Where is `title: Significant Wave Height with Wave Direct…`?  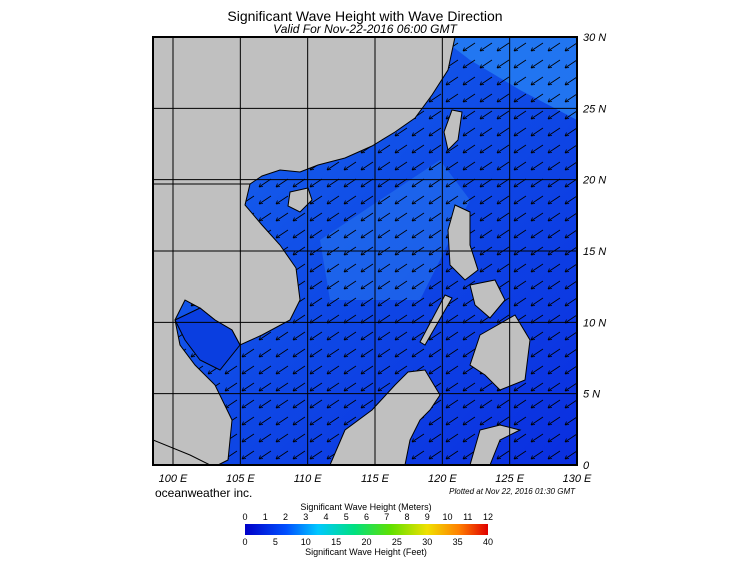
title: Significant Wave Height with Wave Direct… is located at coordinates (364, 16).